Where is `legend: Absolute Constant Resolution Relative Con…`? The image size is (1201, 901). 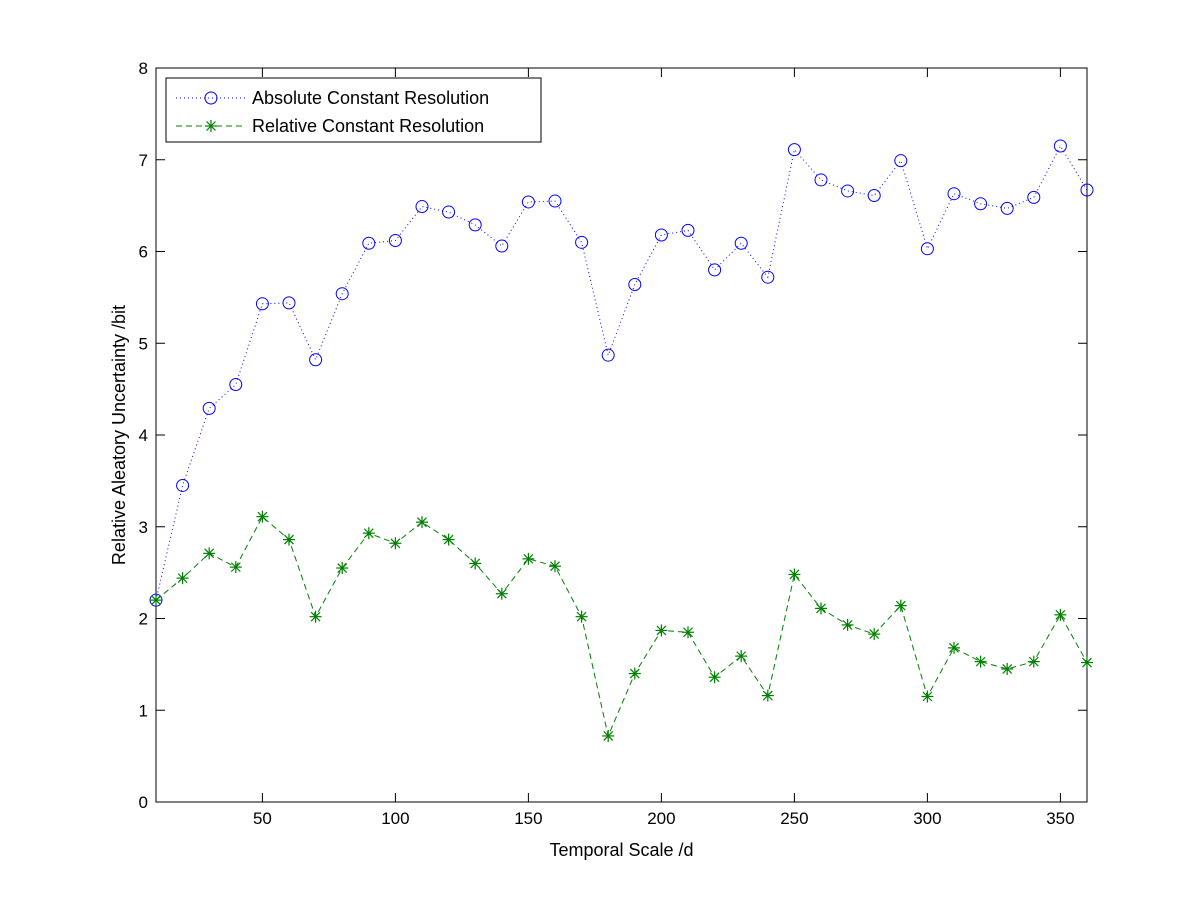 legend: Absolute Constant Resolution Relative Con… is located at coordinates (353, 110).